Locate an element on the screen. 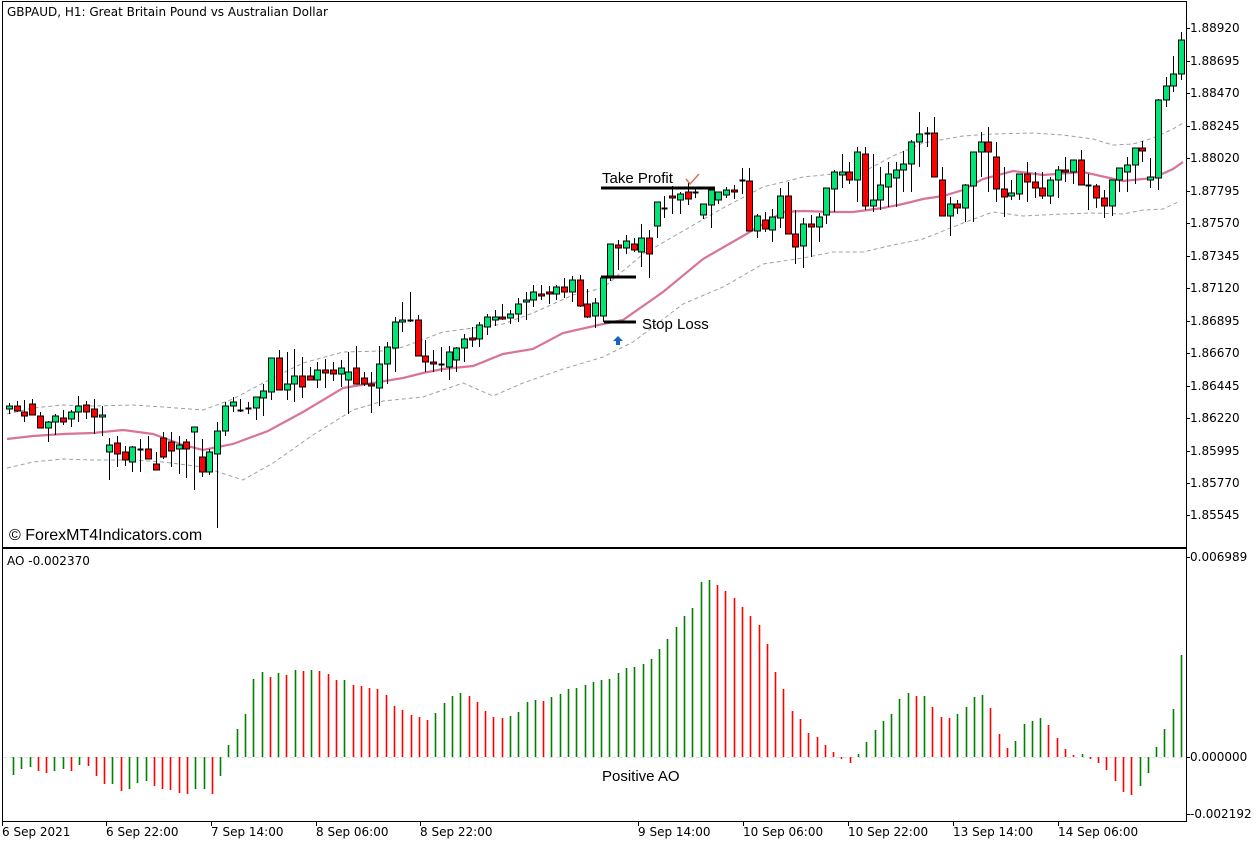 The width and height of the screenshot is (1256, 846). price-tick-label: 1.88470 is located at coordinates (1215, 93).